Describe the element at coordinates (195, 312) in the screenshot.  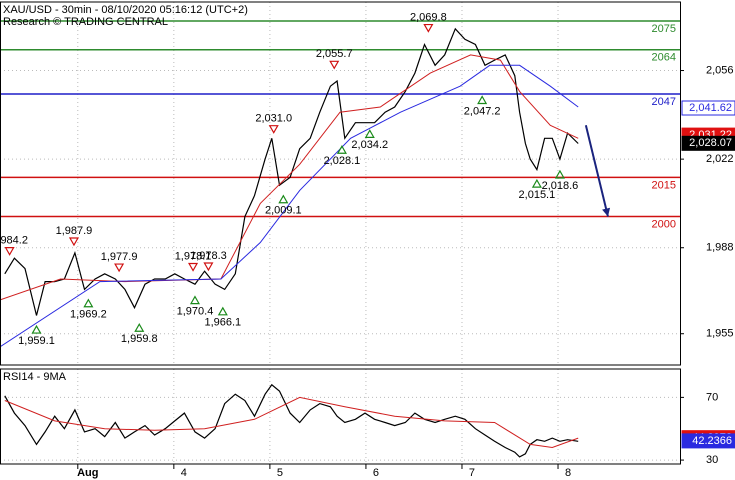
I see `pivot-label: 1,970.4` at that location.